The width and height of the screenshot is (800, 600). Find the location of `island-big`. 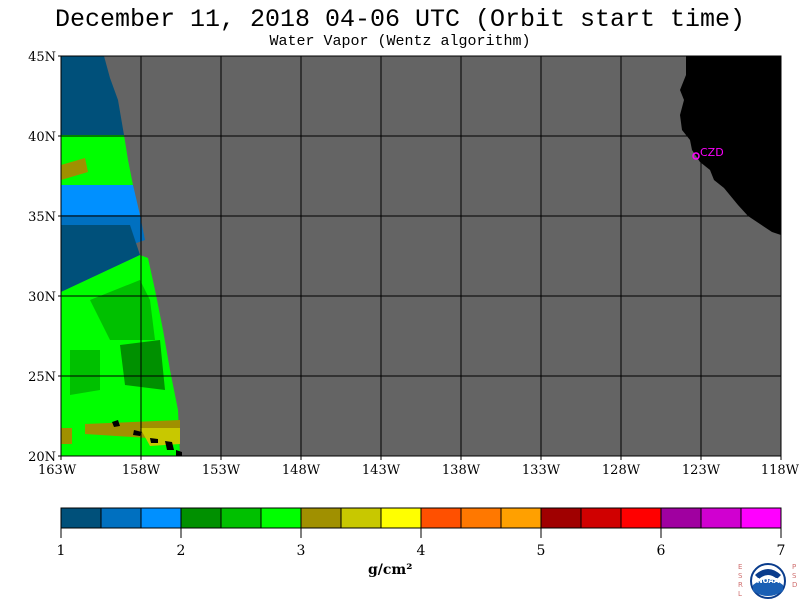

island-big is located at coordinates (179, 453).